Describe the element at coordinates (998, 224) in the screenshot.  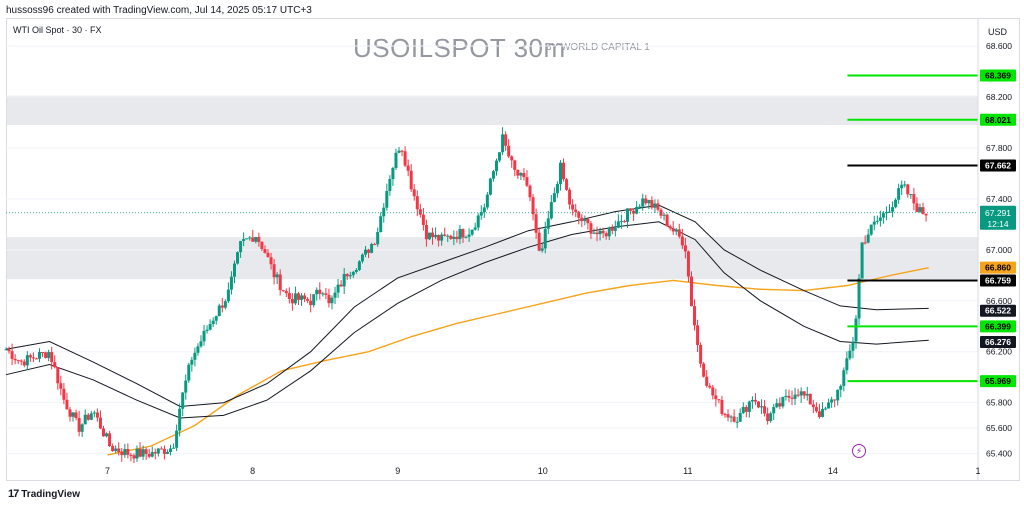
I see `countdown-tag: 12:14` at that location.